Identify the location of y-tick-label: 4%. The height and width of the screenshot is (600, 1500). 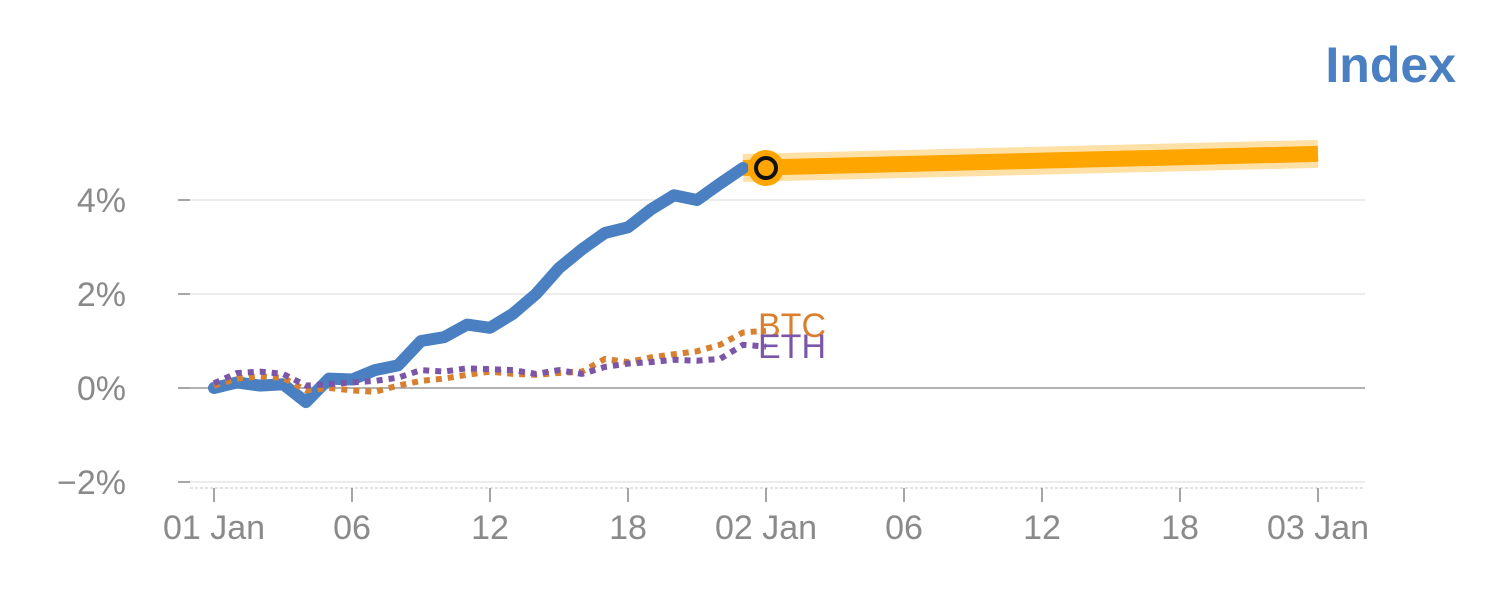
(101, 201).